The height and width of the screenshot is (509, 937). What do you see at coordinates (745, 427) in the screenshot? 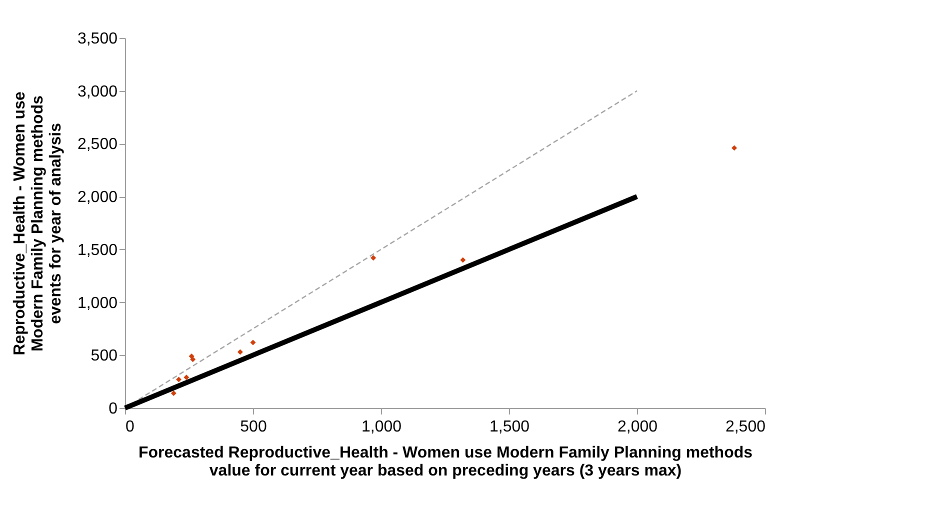
I see `x-tick-label: 2,500` at bounding box center [745, 427].